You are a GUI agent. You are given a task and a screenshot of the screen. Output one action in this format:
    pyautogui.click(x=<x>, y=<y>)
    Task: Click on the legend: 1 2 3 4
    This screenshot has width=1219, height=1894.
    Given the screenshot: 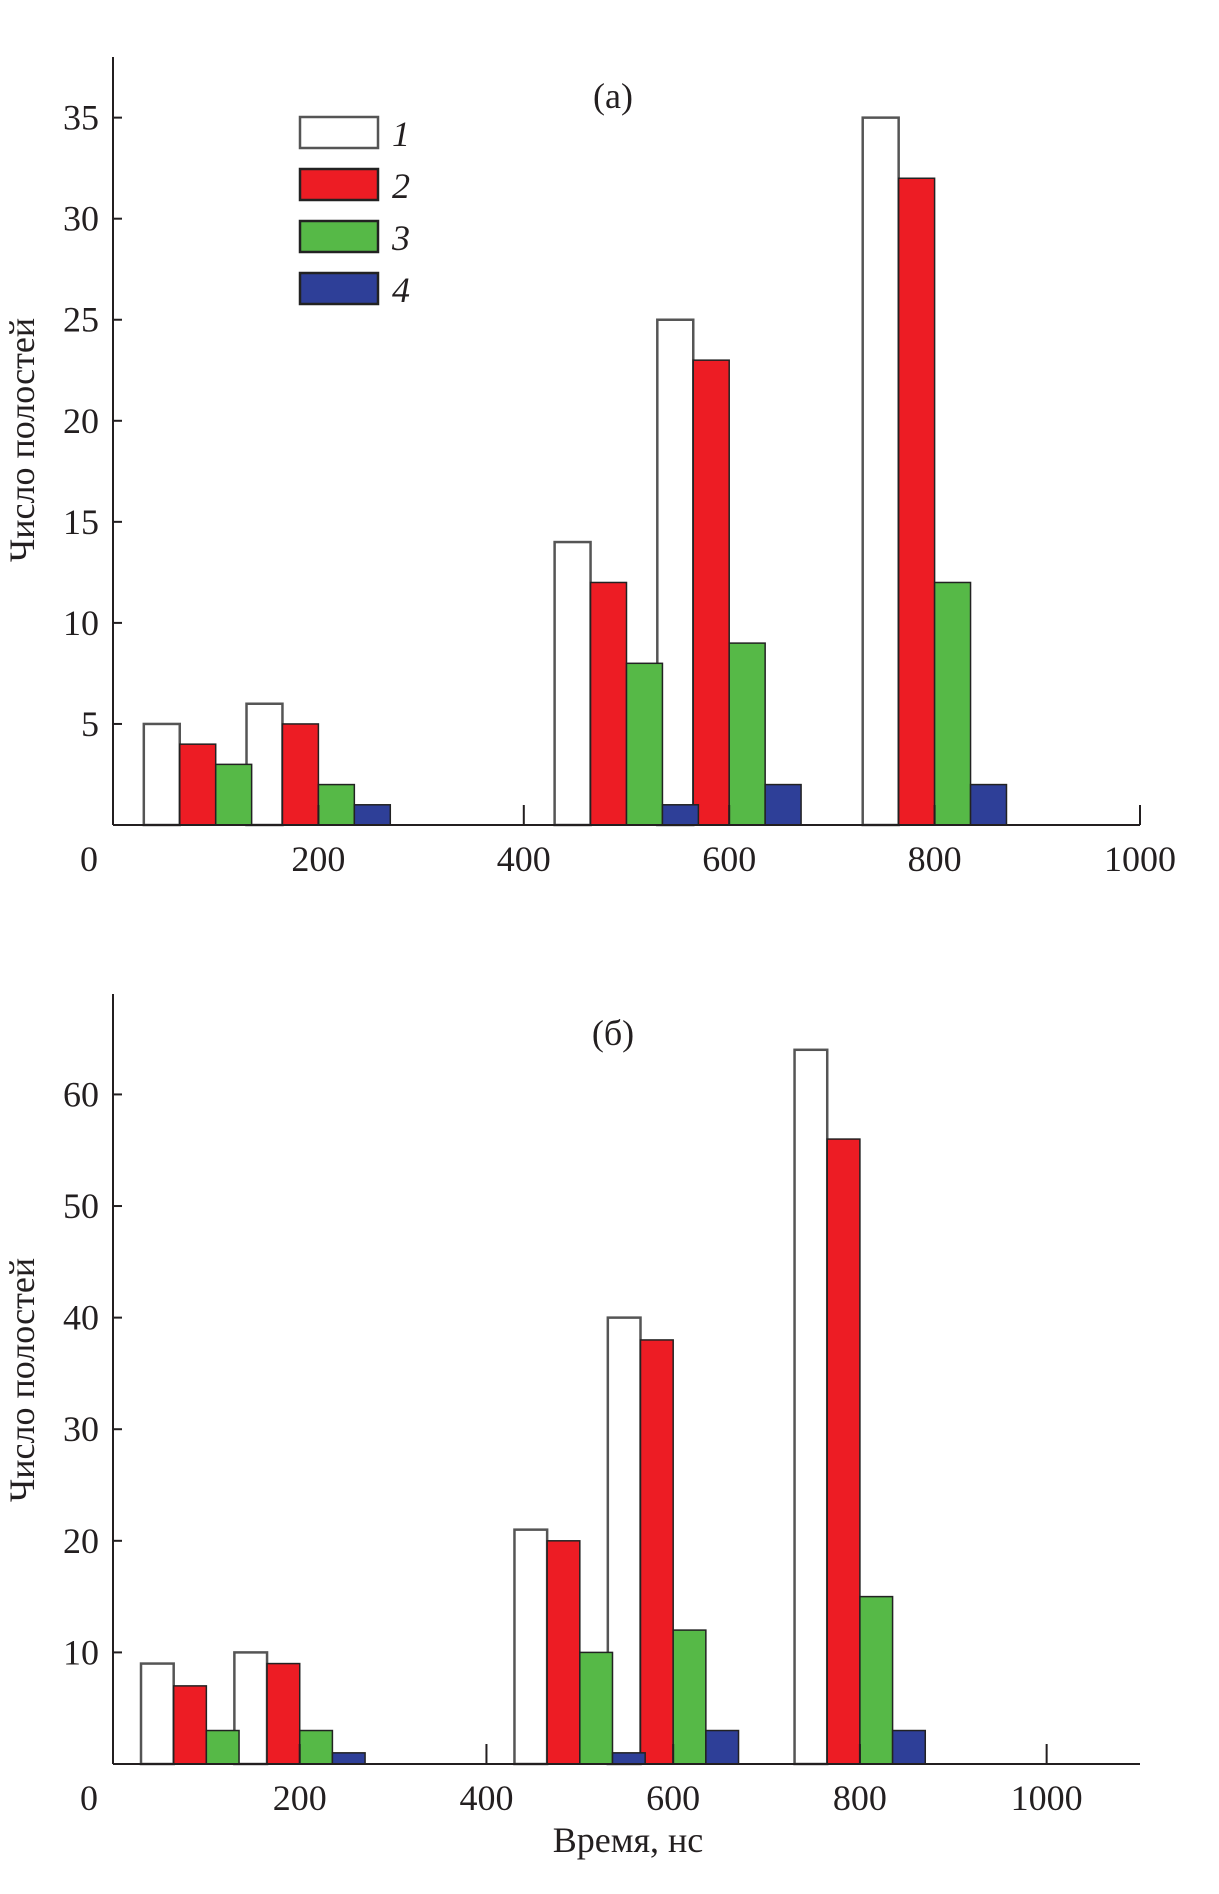 What is the action you would take?
    pyautogui.click(x=354, y=212)
    